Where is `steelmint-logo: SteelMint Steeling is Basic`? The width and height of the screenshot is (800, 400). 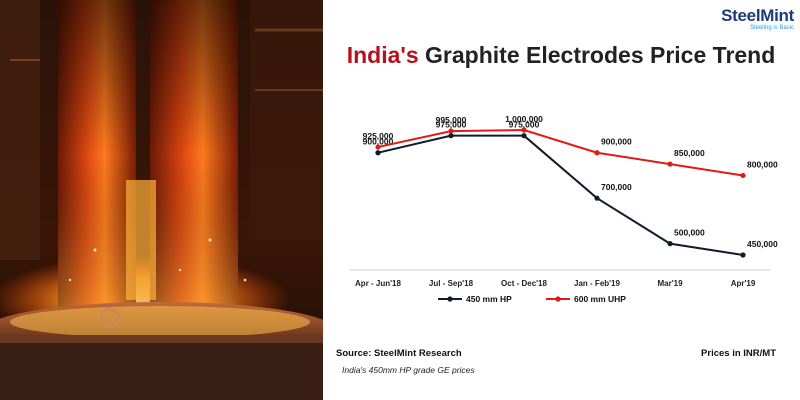
steelmint-logo: SteelMint Steeling is Basic is located at coordinates (747, 23).